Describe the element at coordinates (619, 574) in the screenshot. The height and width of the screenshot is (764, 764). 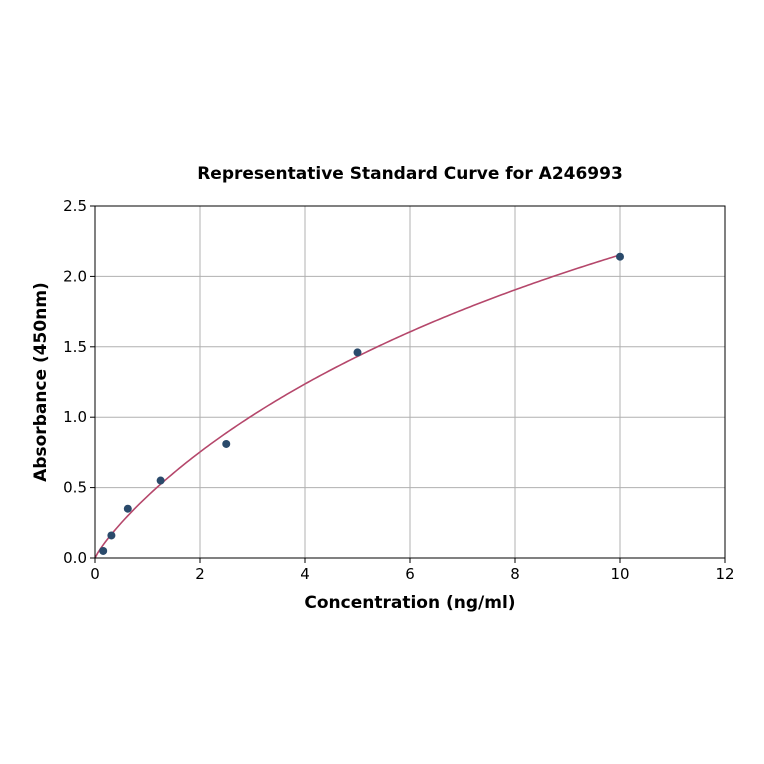
I see `x-tick-label: 10` at that location.